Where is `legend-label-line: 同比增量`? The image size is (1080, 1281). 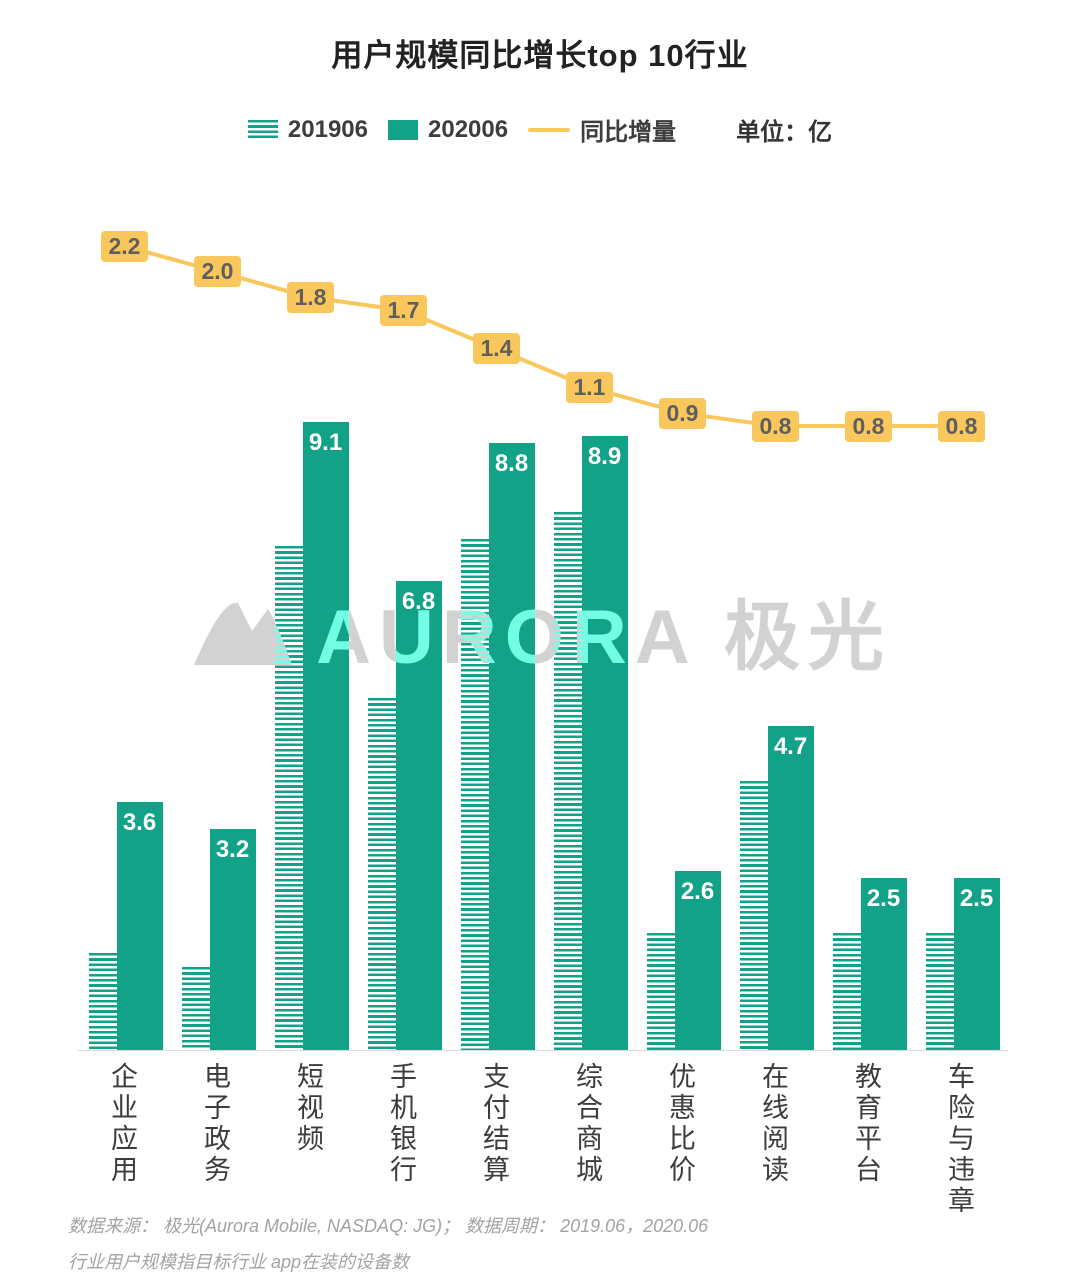 legend-label-line: 同比增量 is located at coordinates (628, 132).